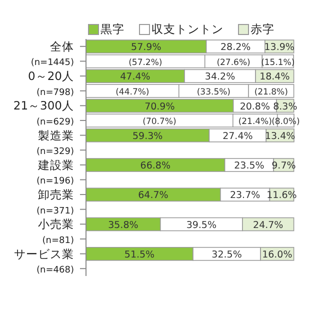  Describe the element at coordinates (133, 92) in the screenshot. I see `data-label: (44.7%)` at that location.